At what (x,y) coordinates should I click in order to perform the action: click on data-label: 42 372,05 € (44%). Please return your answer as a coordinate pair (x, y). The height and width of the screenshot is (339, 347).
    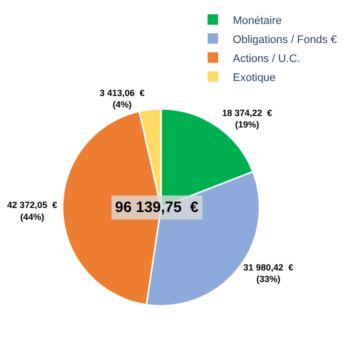
    Looking at the image, I should click on (32, 211).